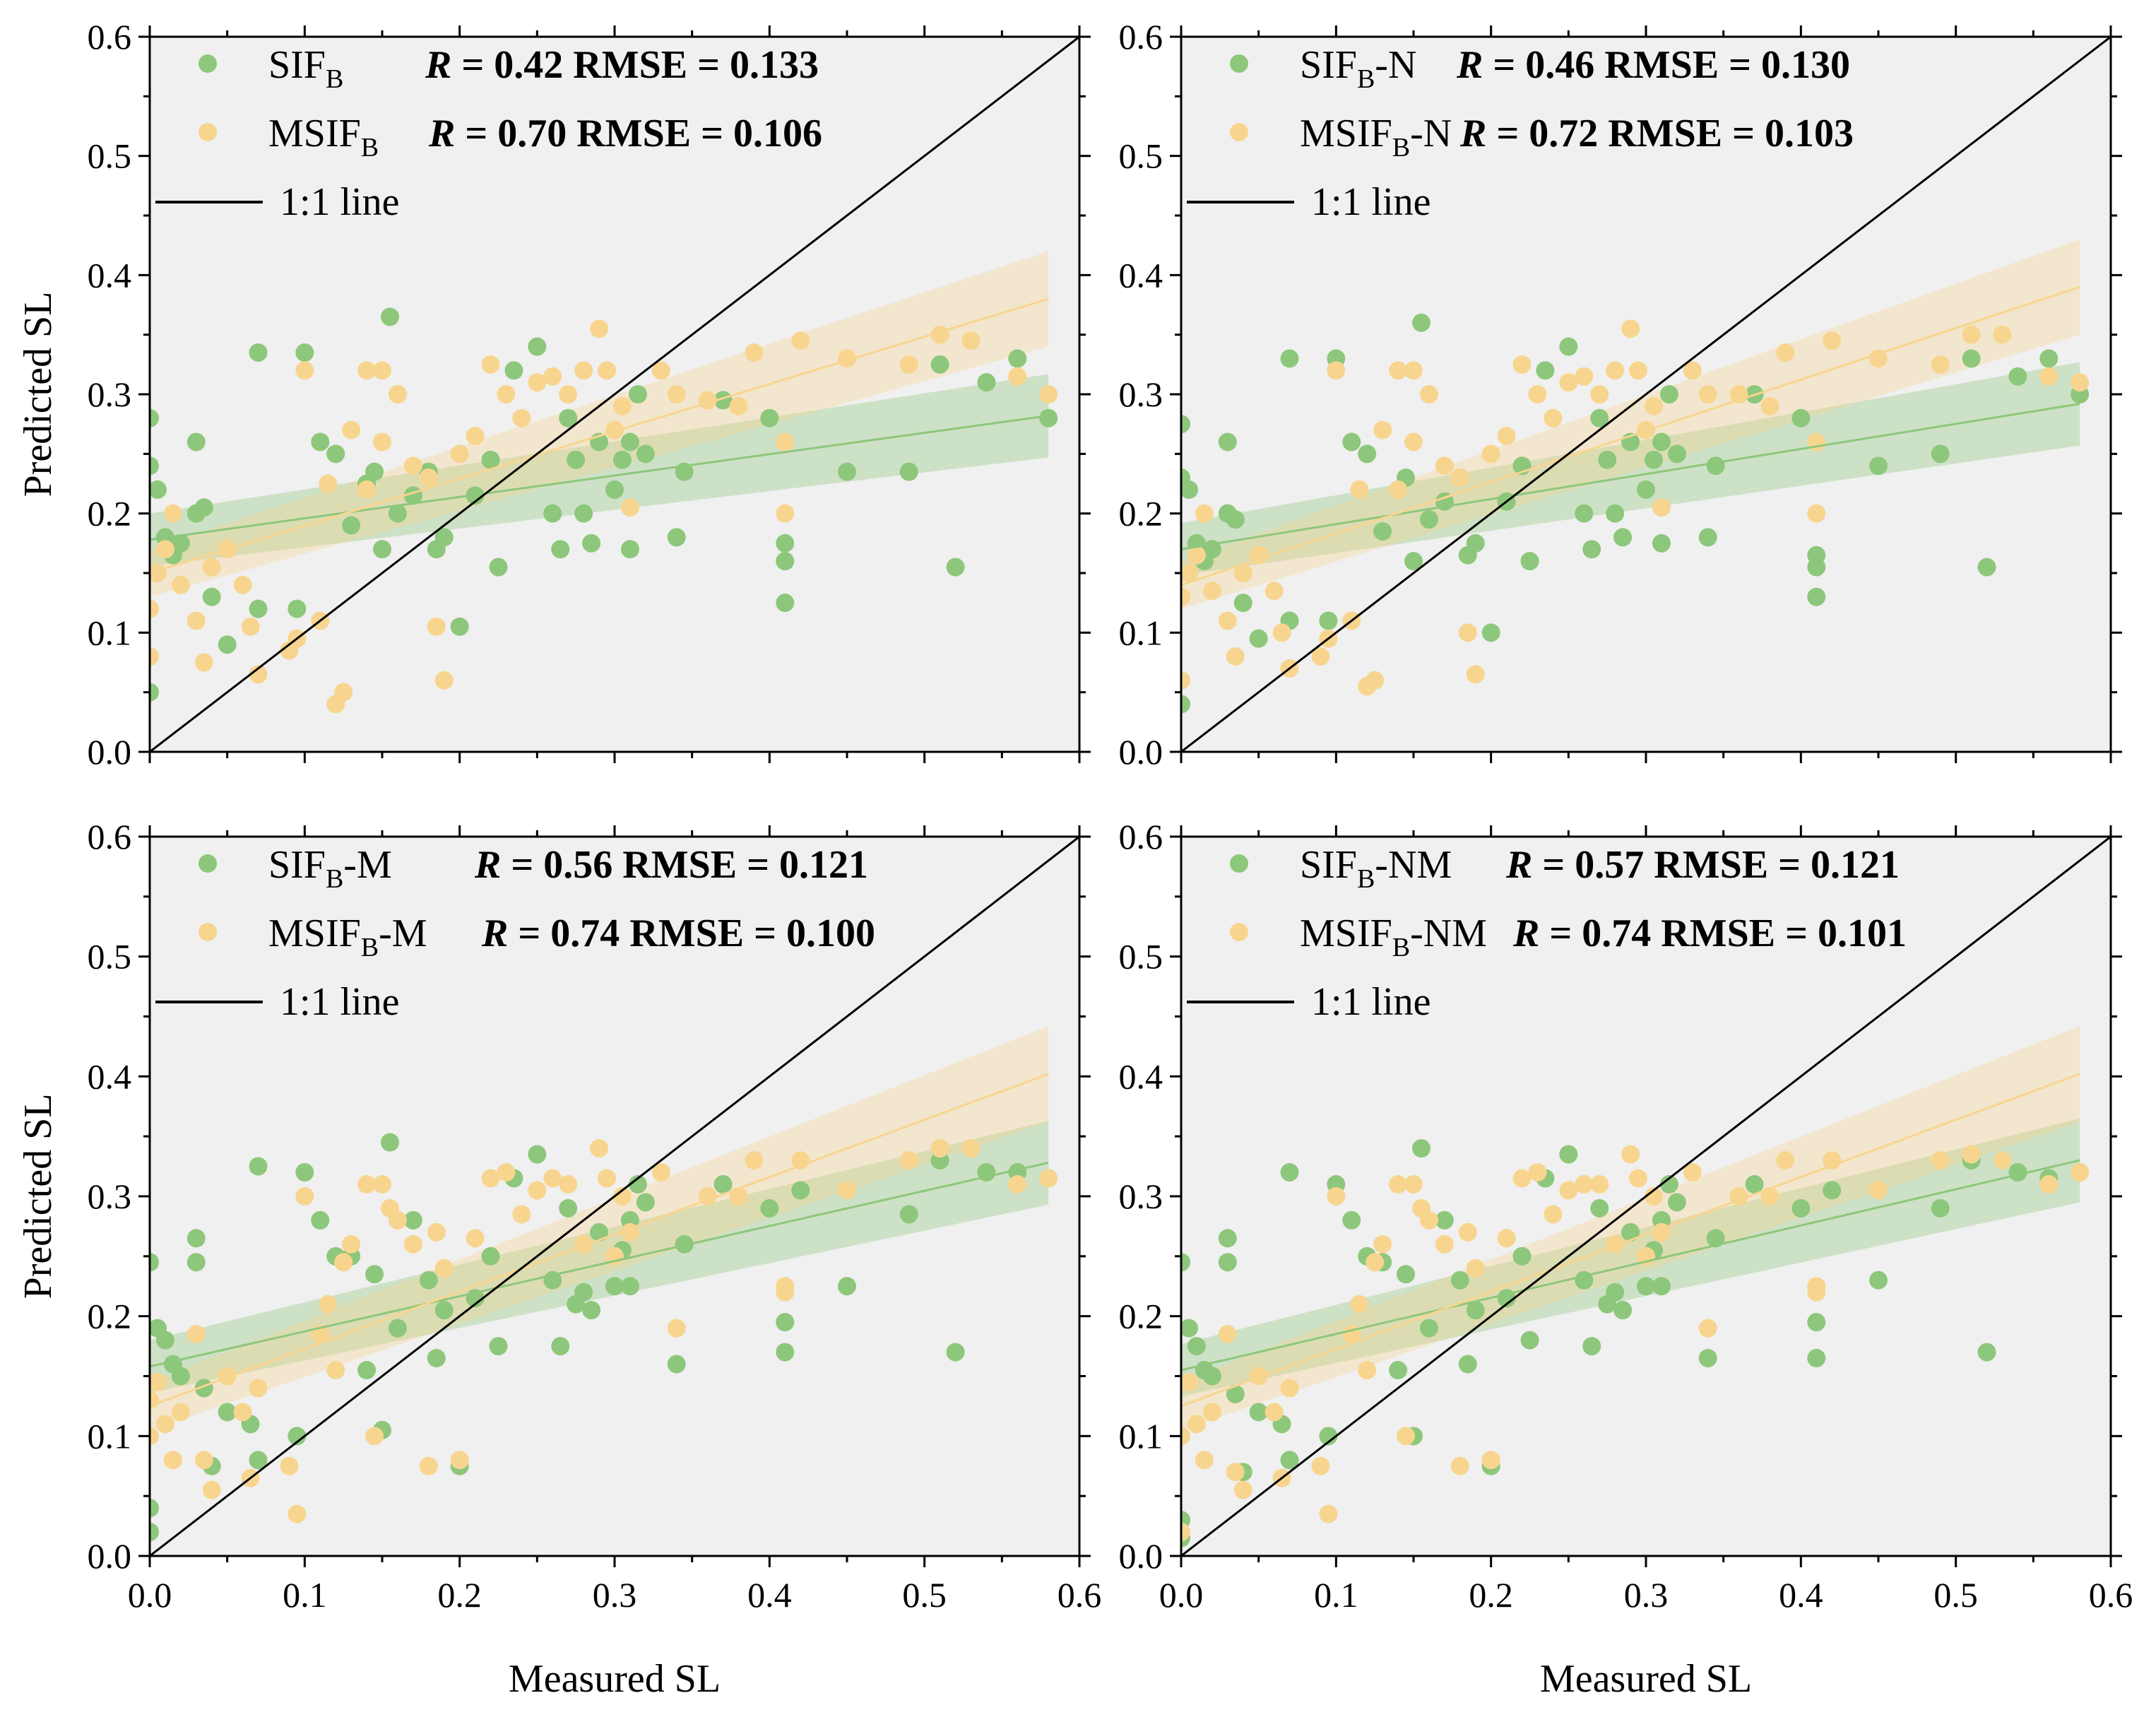  Describe the element at coordinates (1609, 865) in the screenshot. I see `stat-r-value: 0.57` at that location.